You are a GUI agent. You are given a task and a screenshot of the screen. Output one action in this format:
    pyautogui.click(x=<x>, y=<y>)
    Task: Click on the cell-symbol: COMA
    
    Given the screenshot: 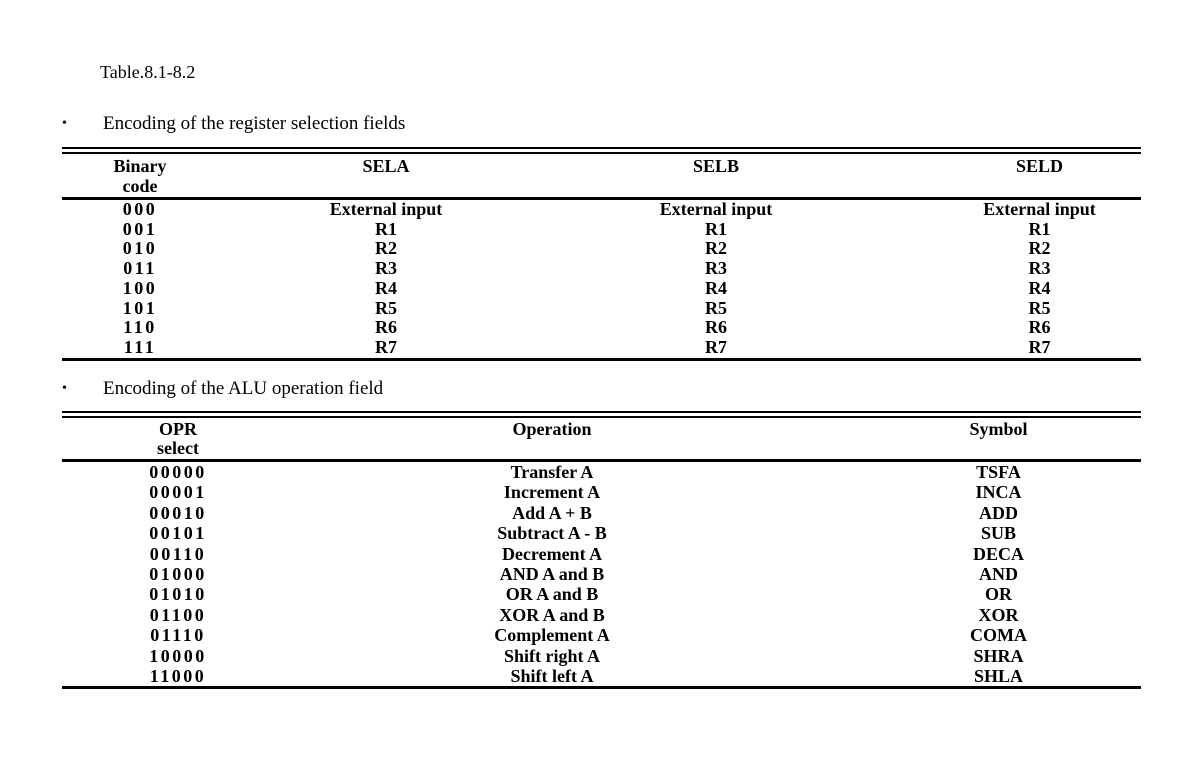 What is the action you would take?
    pyautogui.click(x=998, y=635)
    